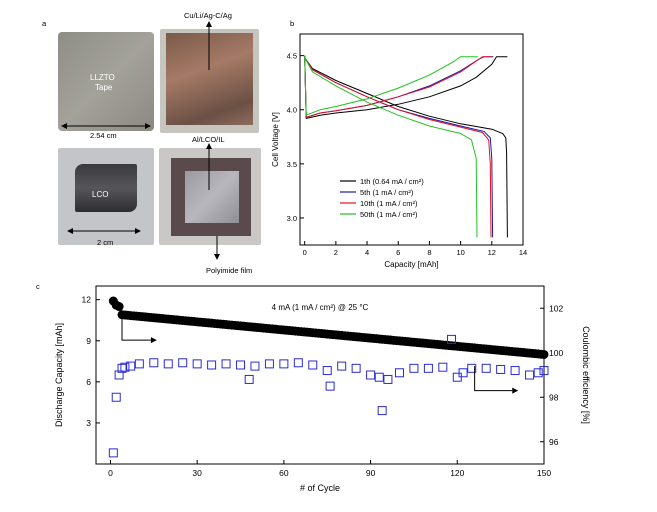 The height and width of the screenshot is (512, 657). I want to click on right-axis-indicator-head, so click(515, 390).